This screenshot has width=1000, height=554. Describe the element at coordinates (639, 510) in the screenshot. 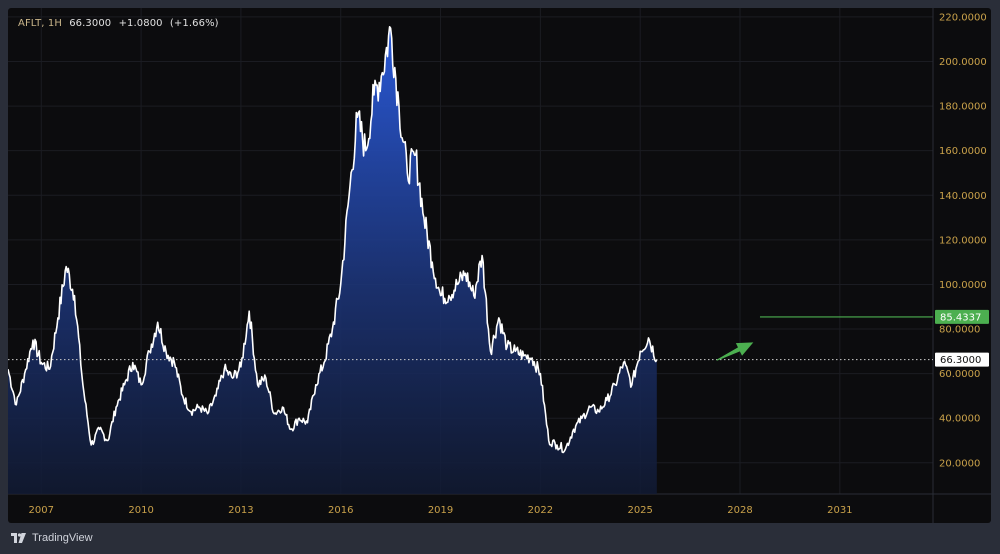

I see `x-tick-label: 2025` at that location.